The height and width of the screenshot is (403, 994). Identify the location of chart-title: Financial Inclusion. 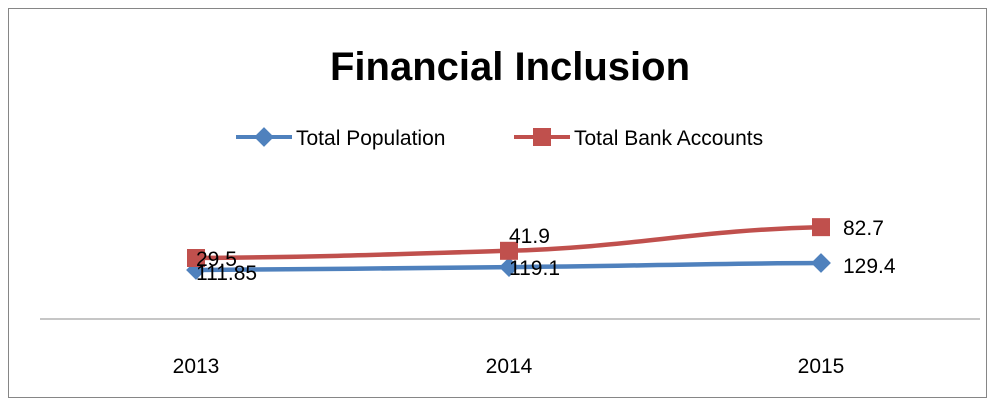
(510, 67).